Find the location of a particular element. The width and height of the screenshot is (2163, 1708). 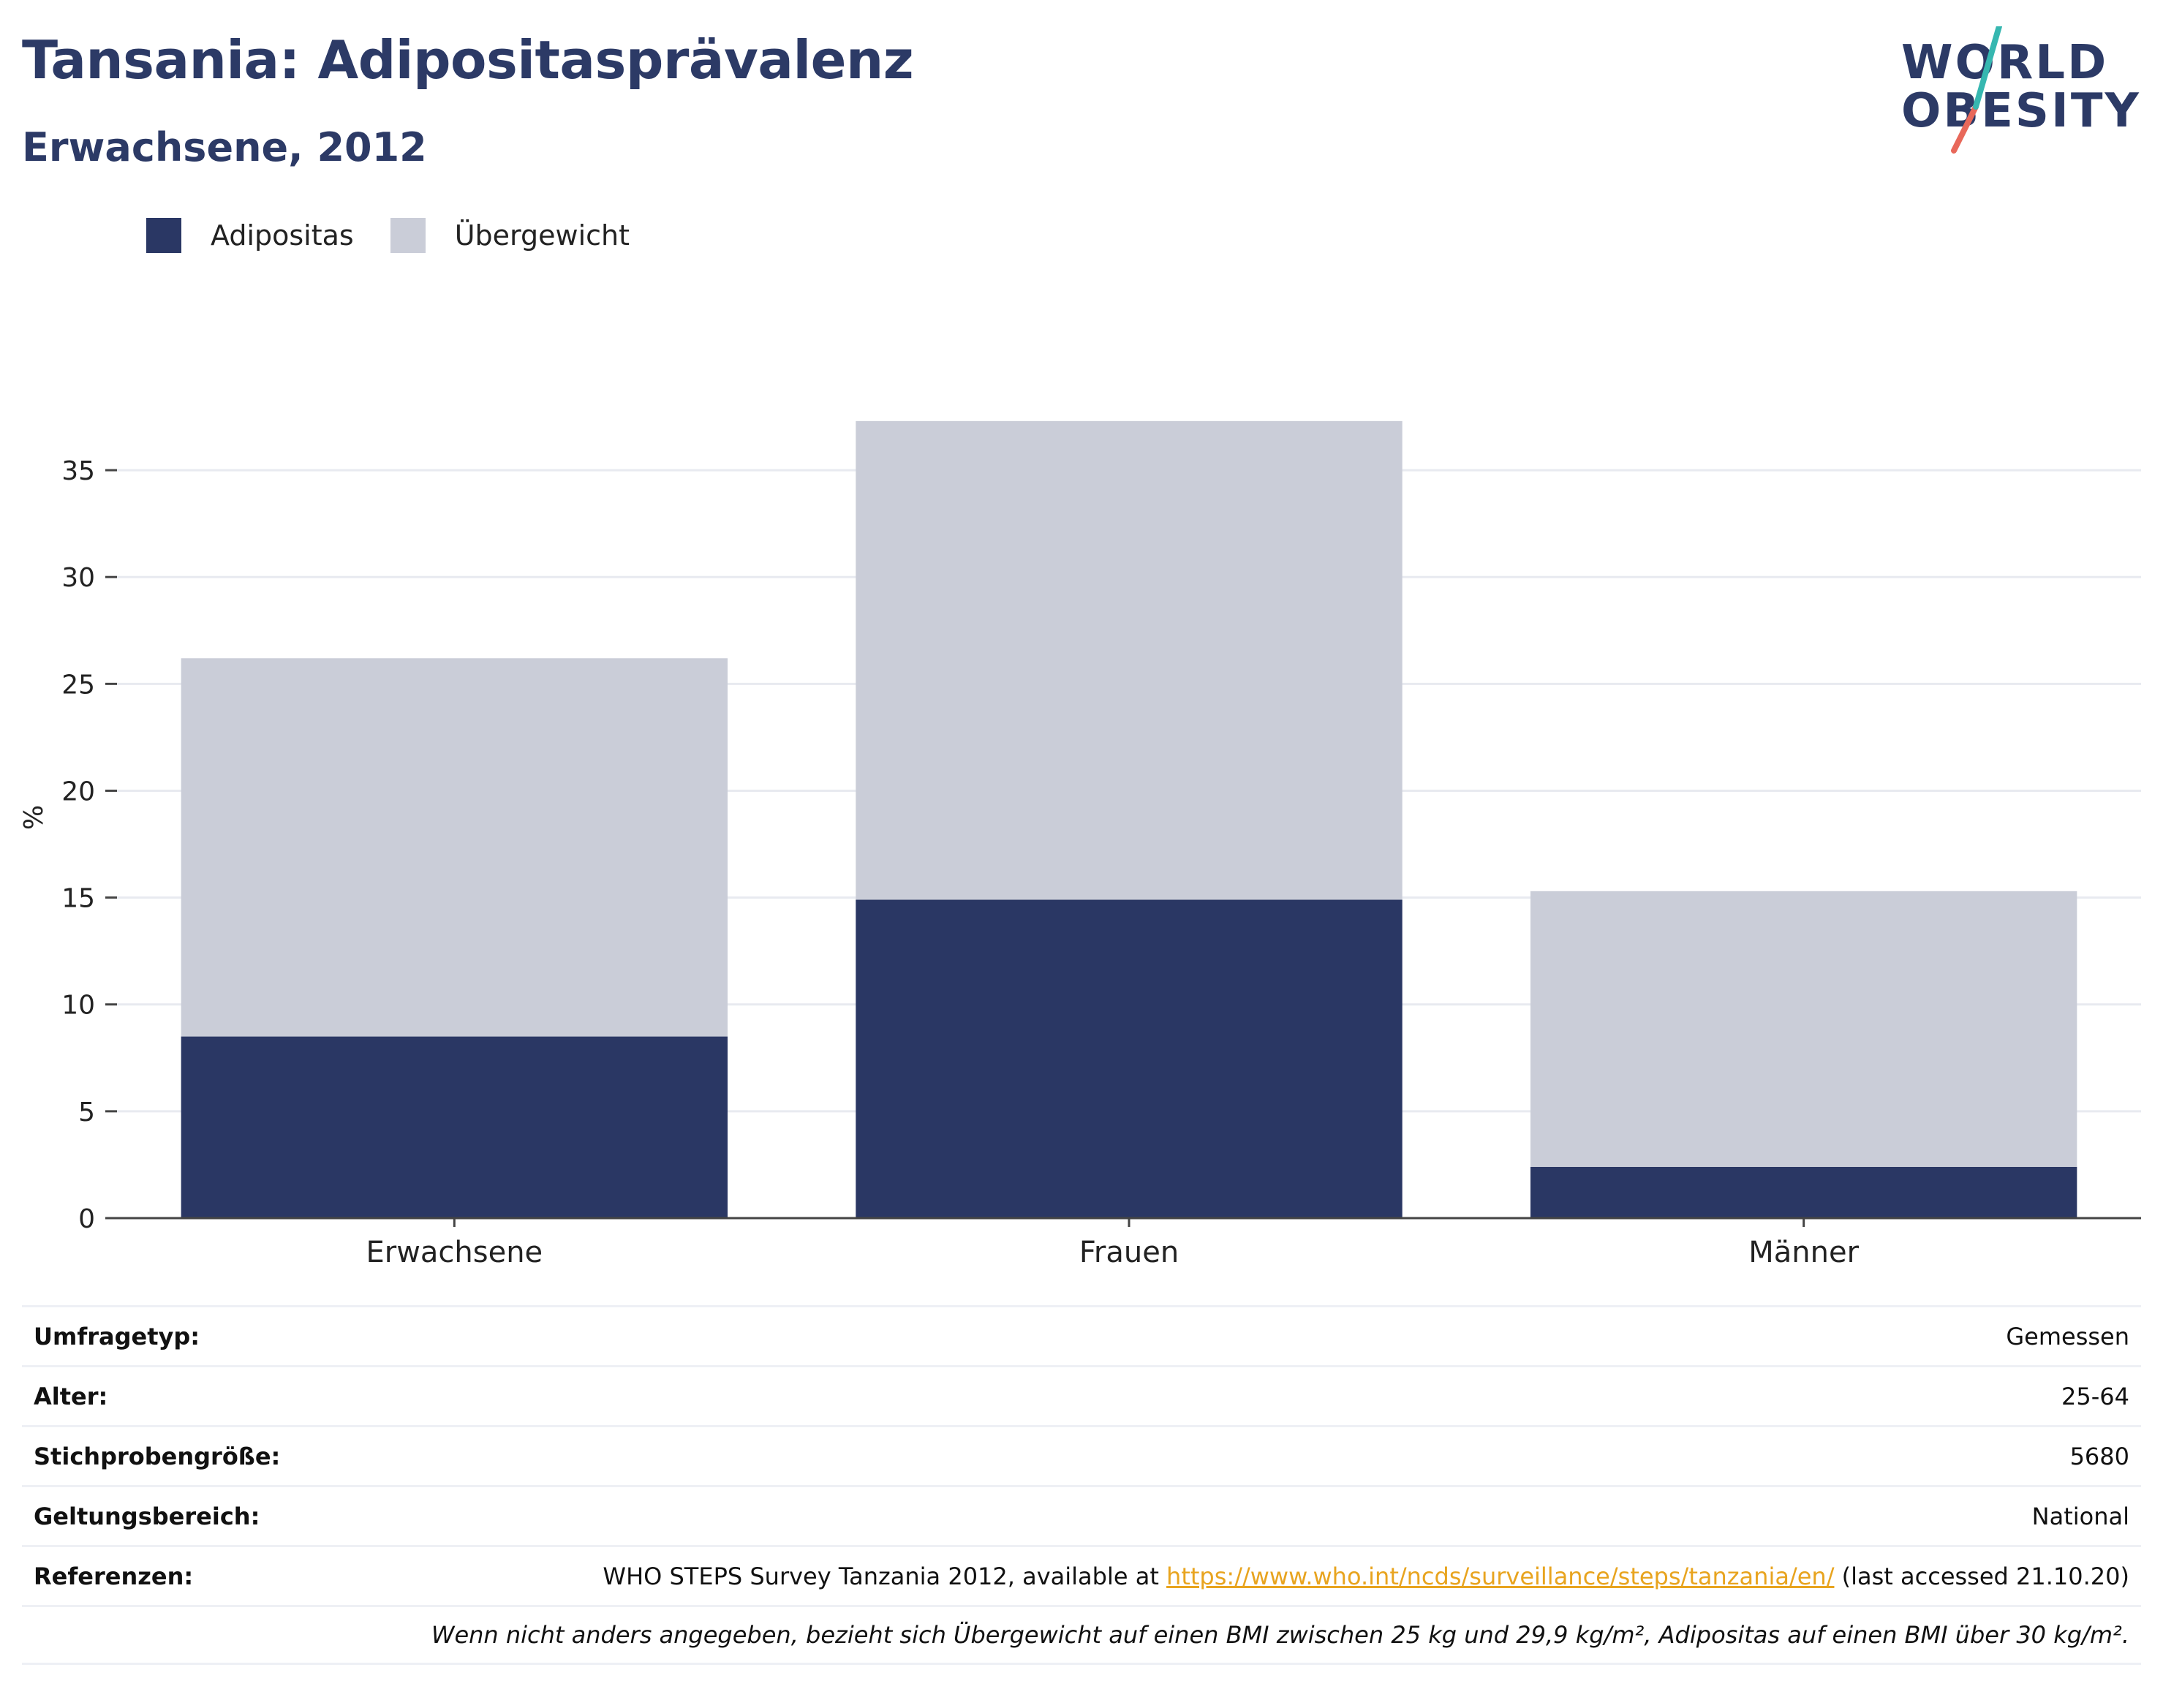

y-axis-label: % is located at coordinates (34, 817).